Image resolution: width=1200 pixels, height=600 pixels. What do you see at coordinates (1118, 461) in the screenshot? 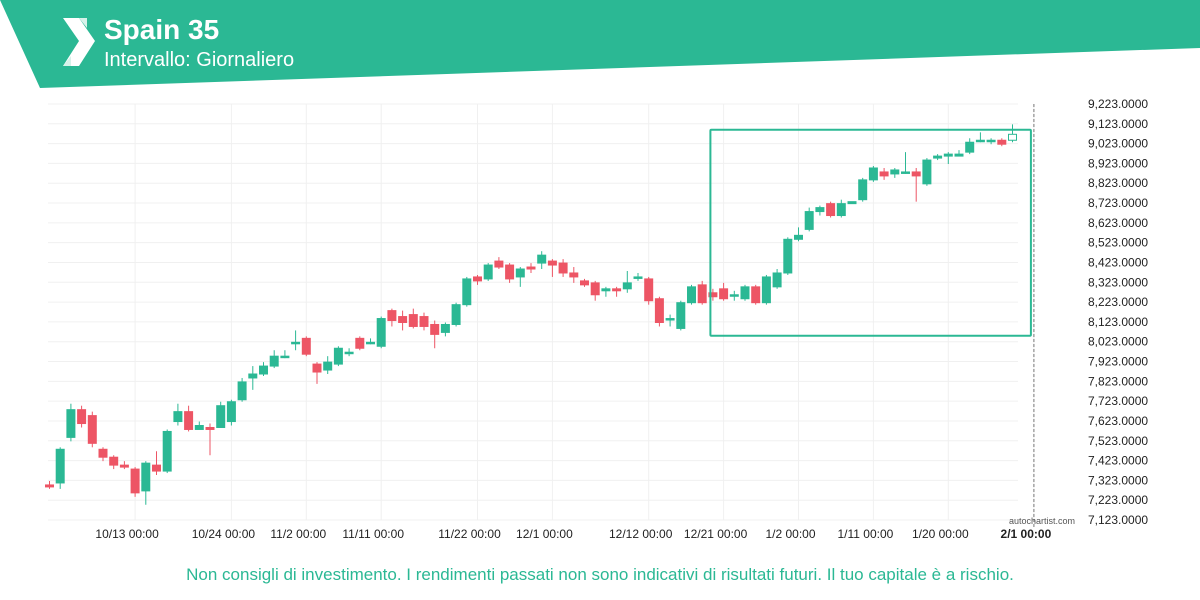
I see `y-tick-label: 7,423.0000` at bounding box center [1118, 461].